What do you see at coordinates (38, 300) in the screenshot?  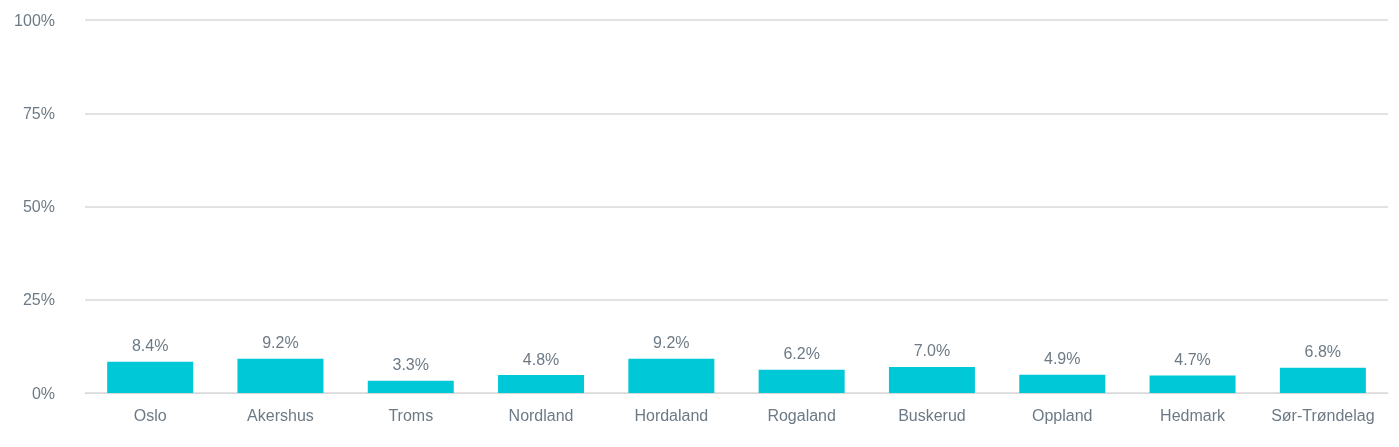 I see `y-tick-label: 25%` at bounding box center [38, 300].